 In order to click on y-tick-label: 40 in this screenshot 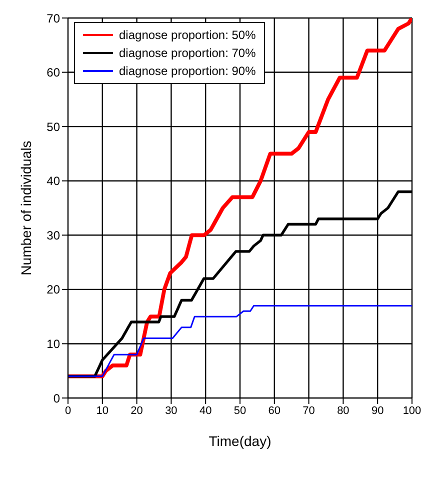, I will do `click(53, 181)`.